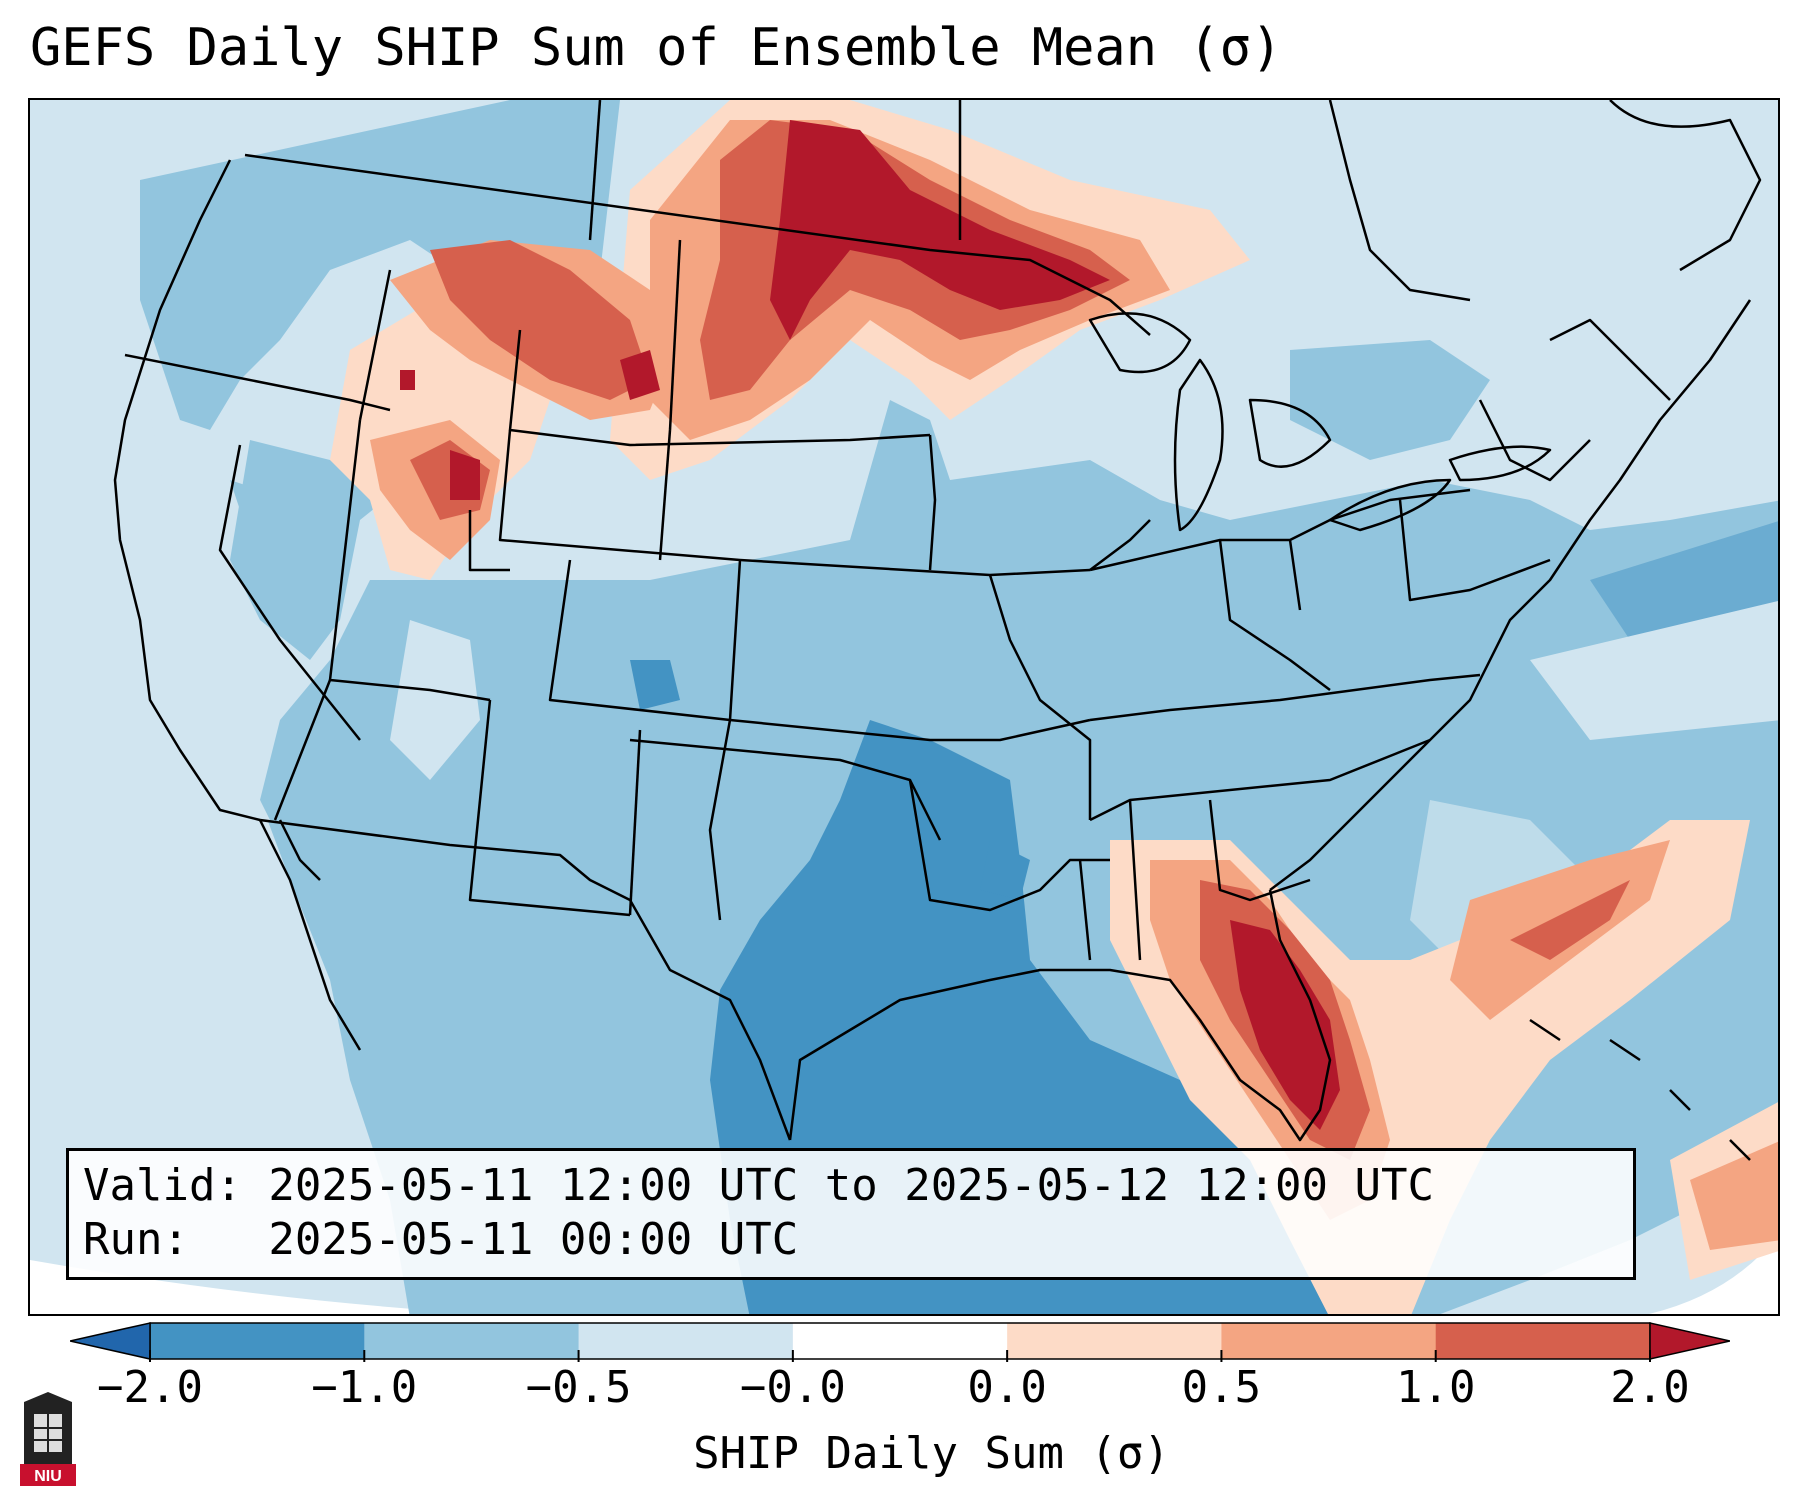 The width and height of the screenshot is (1803, 1506). Describe the element at coordinates (1689, 1341) in the screenshot. I see `colorbar-extend-high` at that location.